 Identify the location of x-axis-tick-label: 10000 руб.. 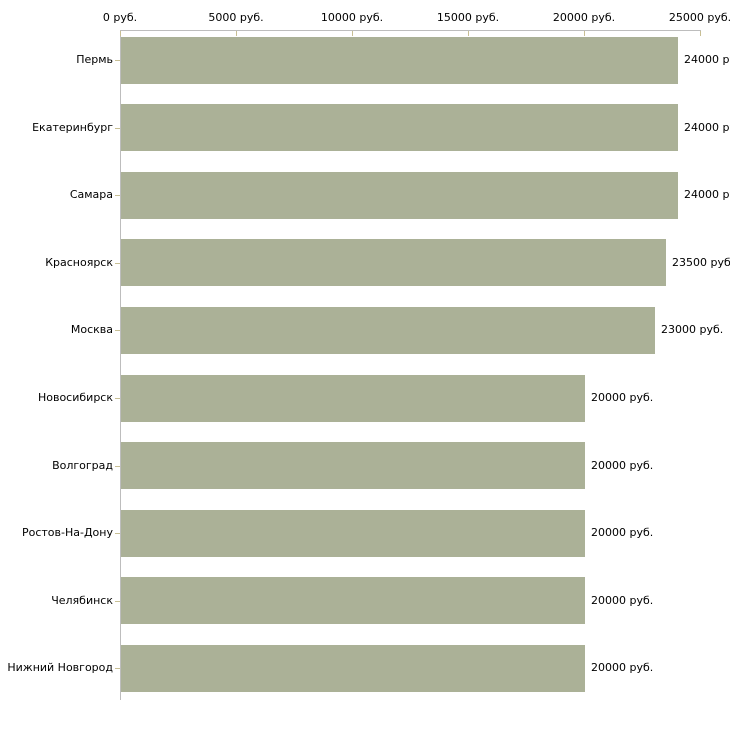
(352, 17).